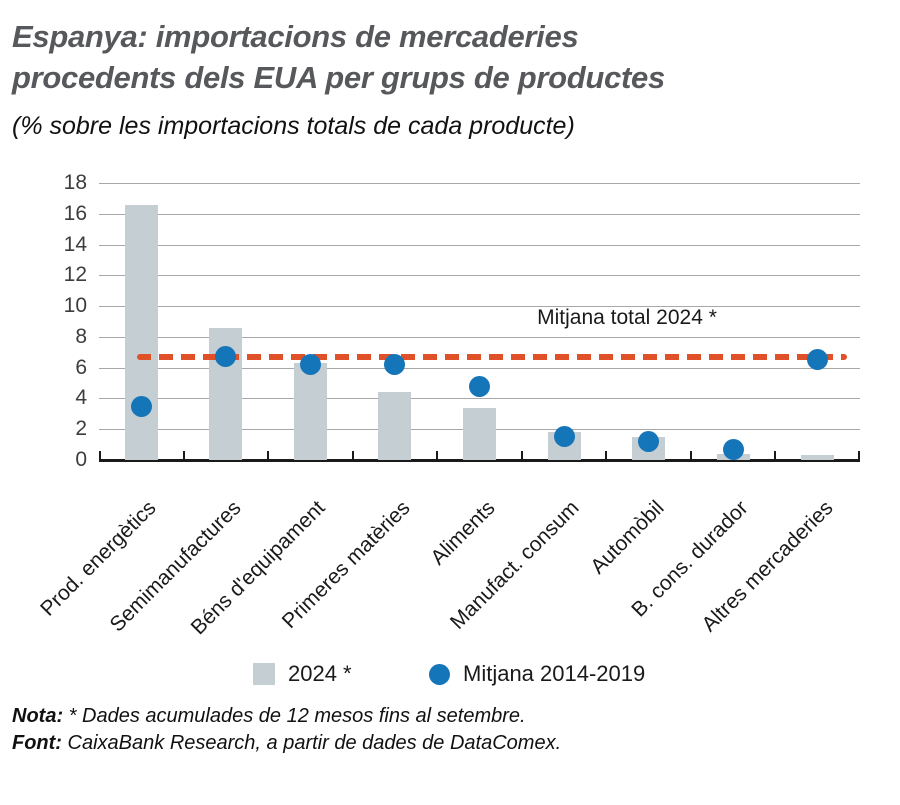 The height and width of the screenshot is (805, 900). What do you see at coordinates (320, 673) in the screenshot?
I see `legend-label: 2024 *` at bounding box center [320, 673].